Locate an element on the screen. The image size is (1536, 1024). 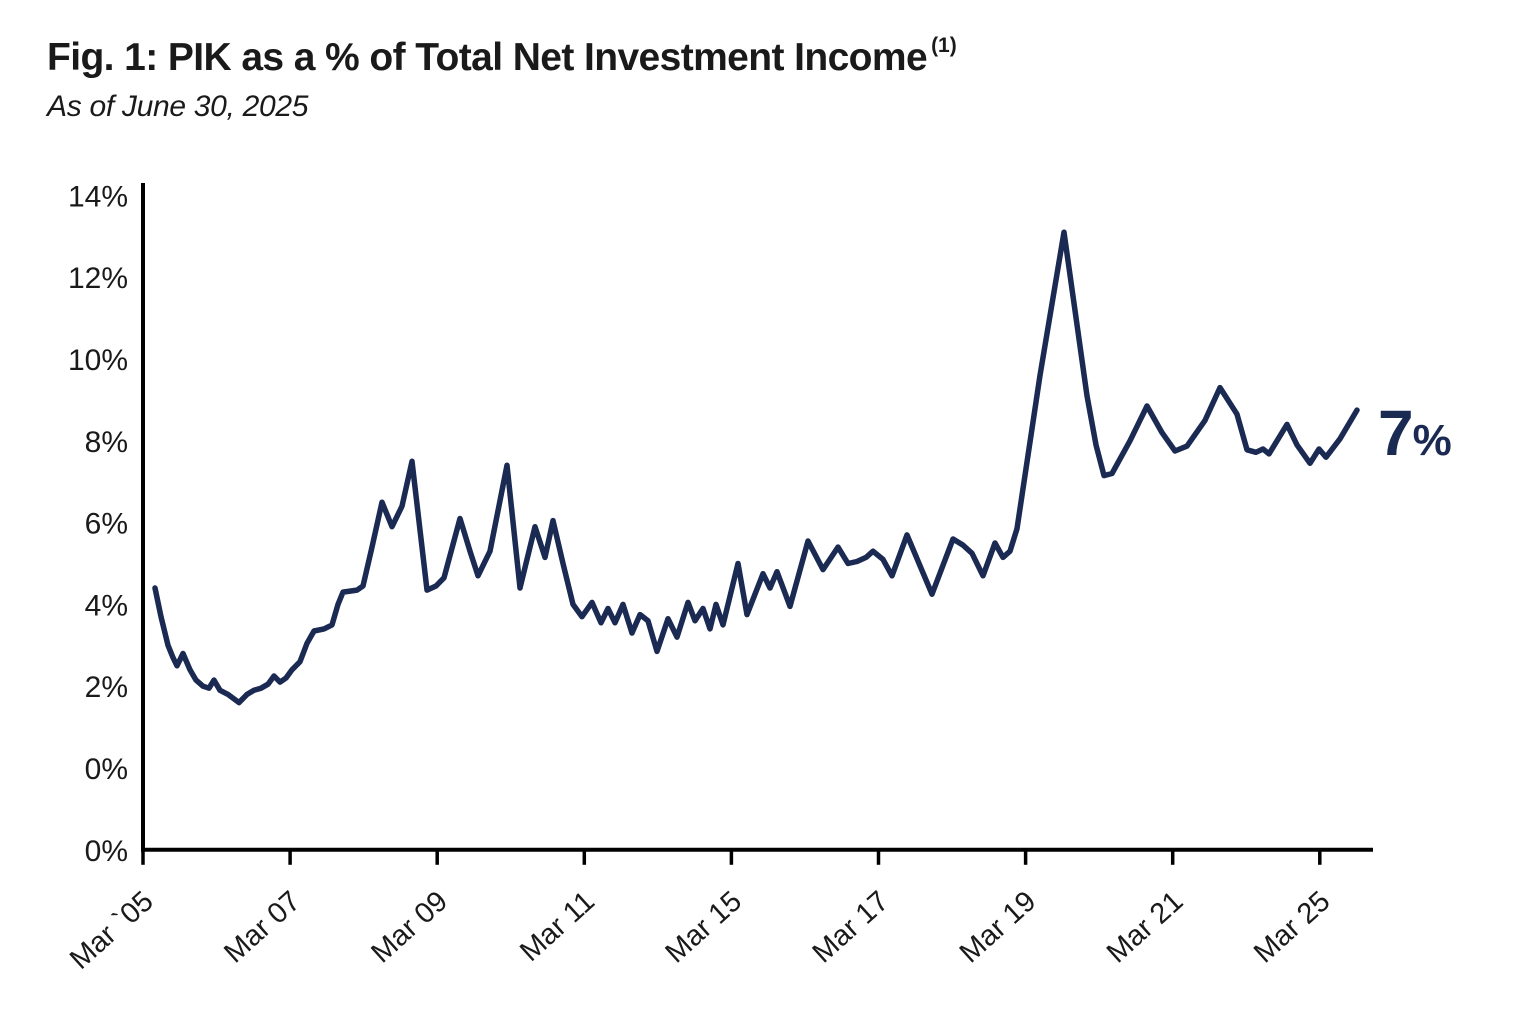
y-axis-tick-label: 4% is located at coordinates (106, 605).